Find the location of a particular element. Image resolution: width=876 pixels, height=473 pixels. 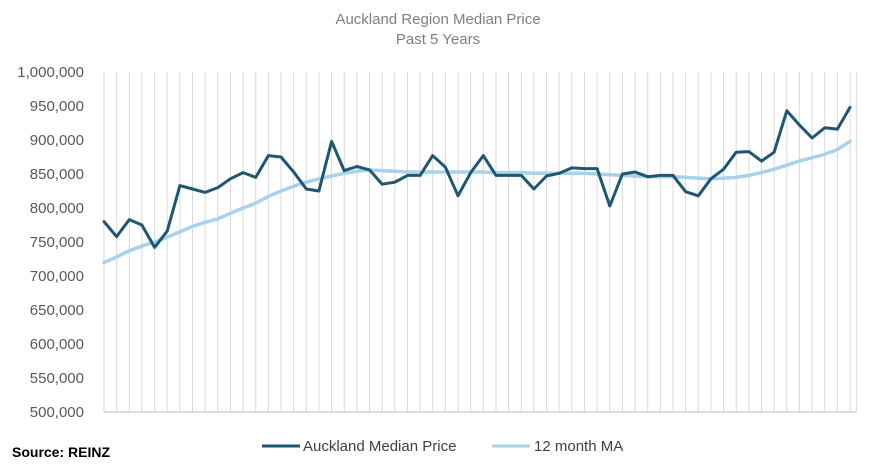

y-tick-label: 500,000 is located at coordinates (57, 412).